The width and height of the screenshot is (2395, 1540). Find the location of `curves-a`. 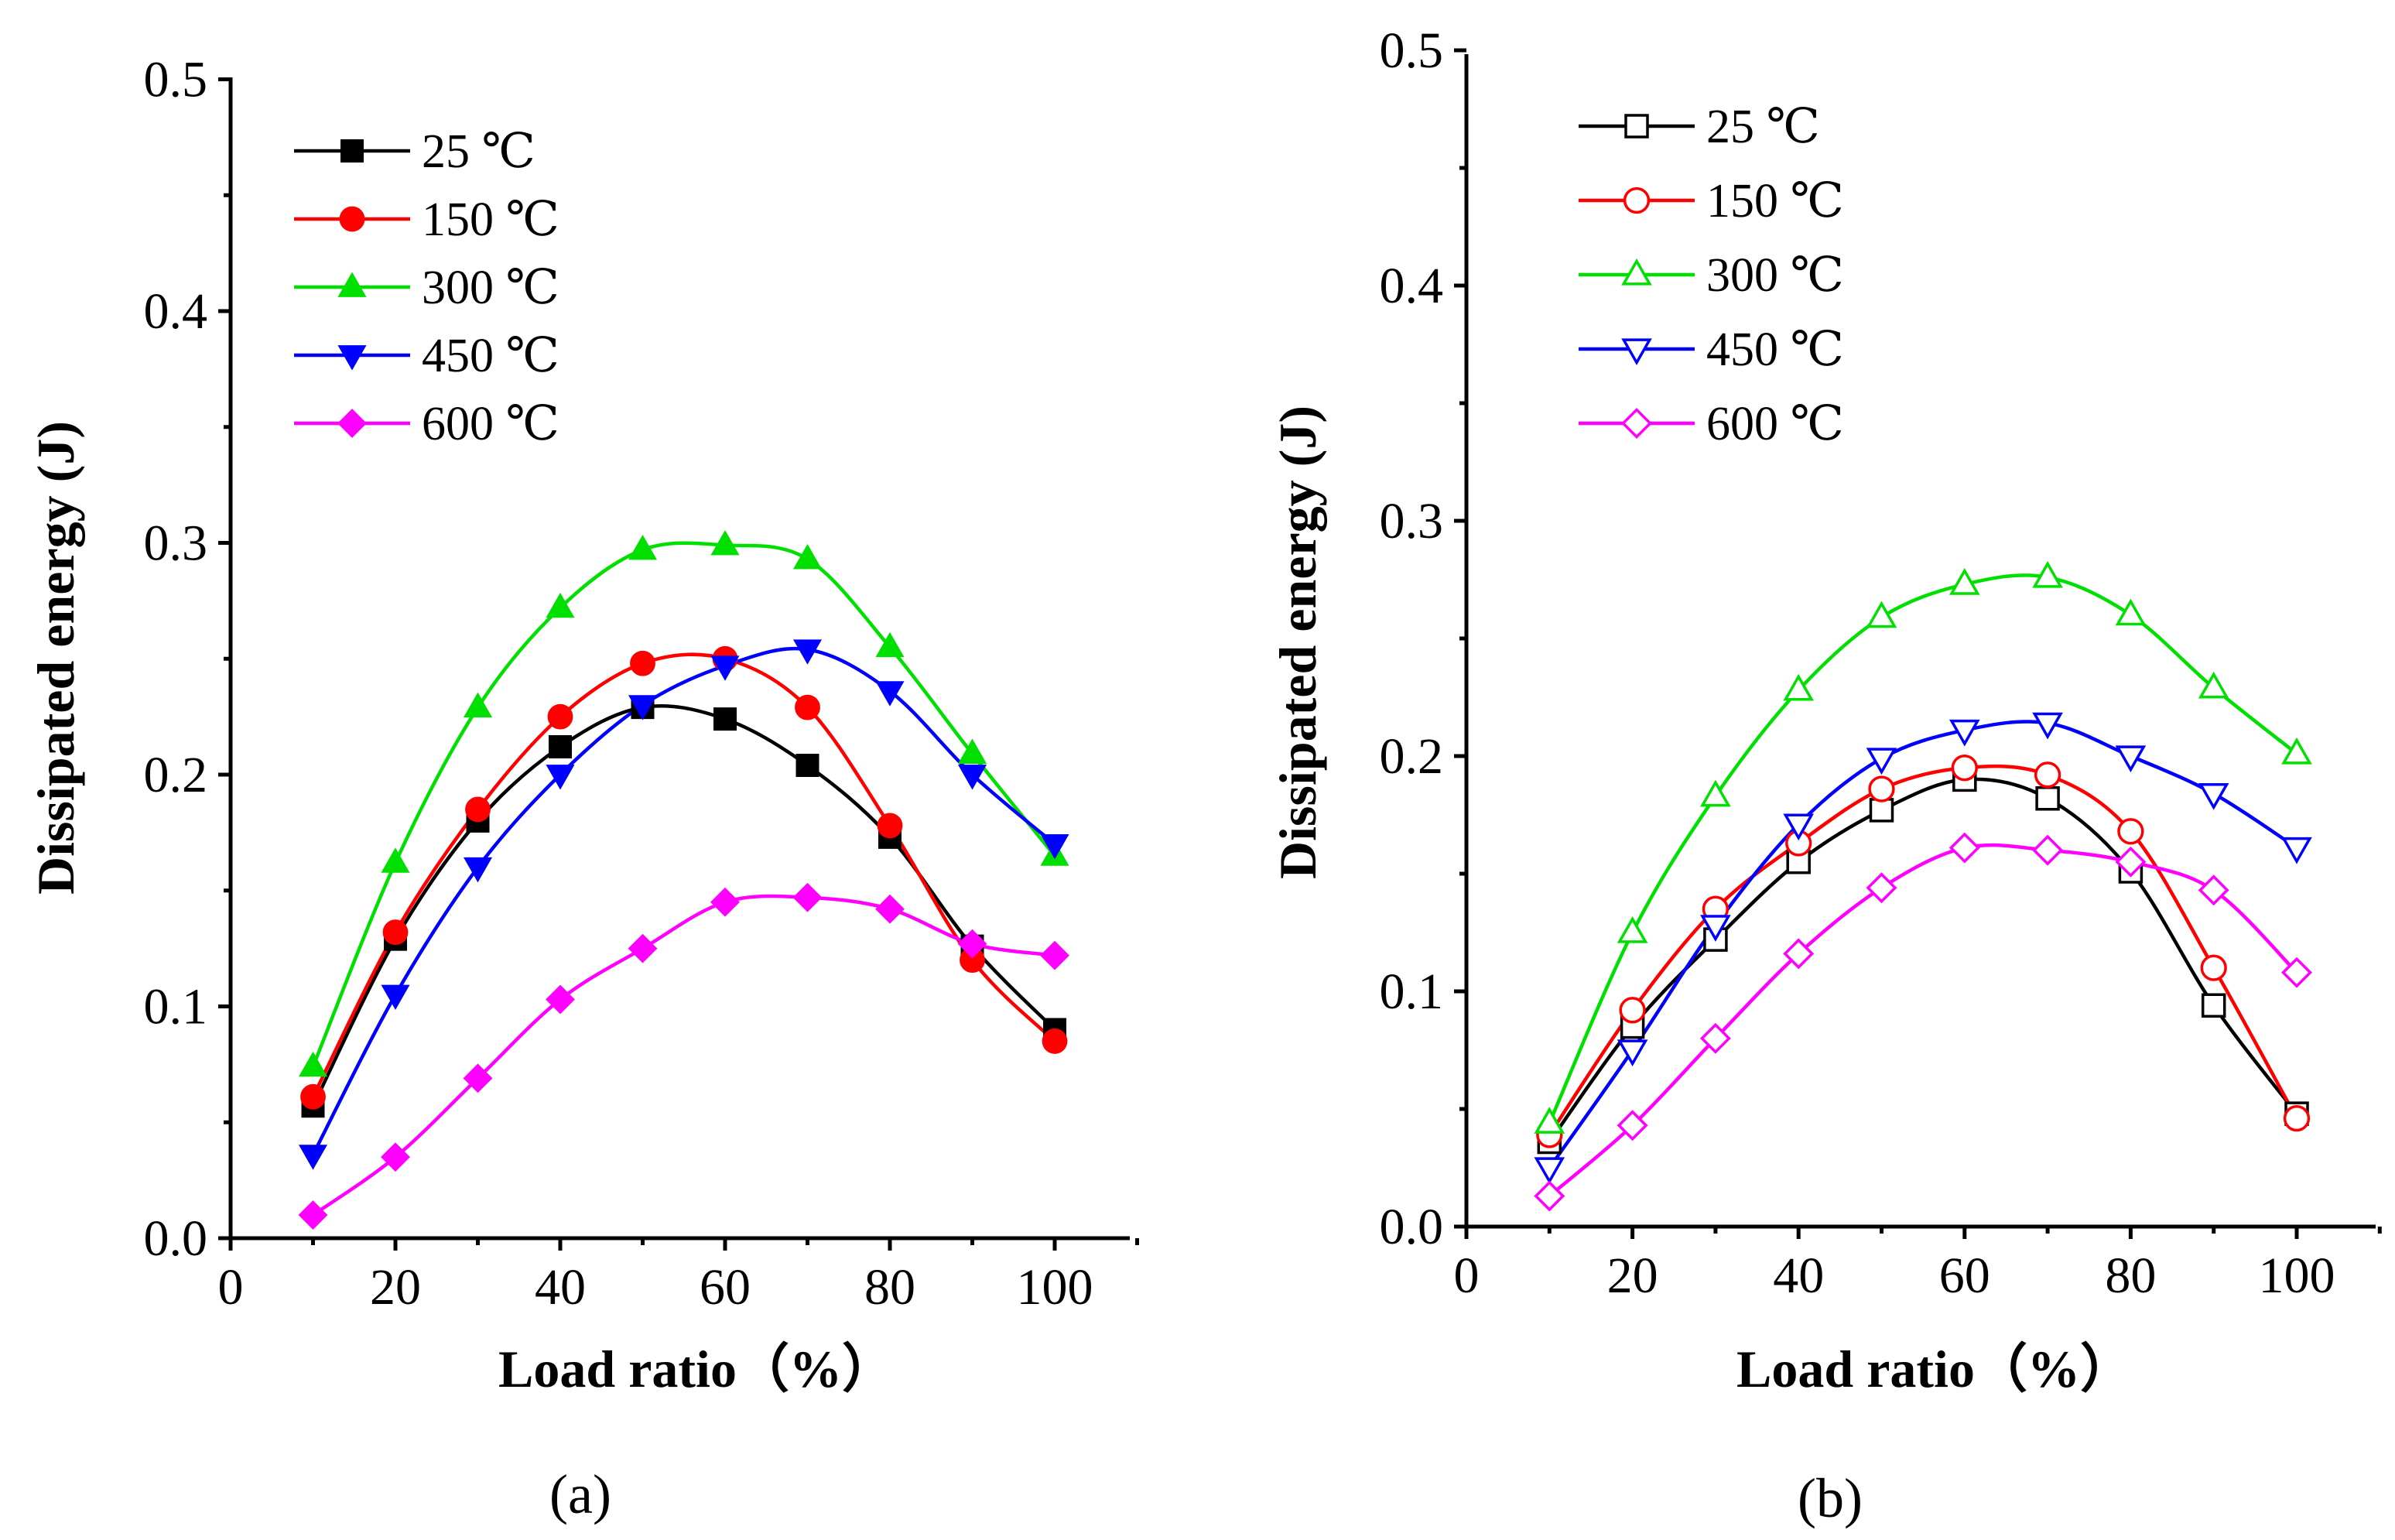

curves-a is located at coordinates (684, 879).